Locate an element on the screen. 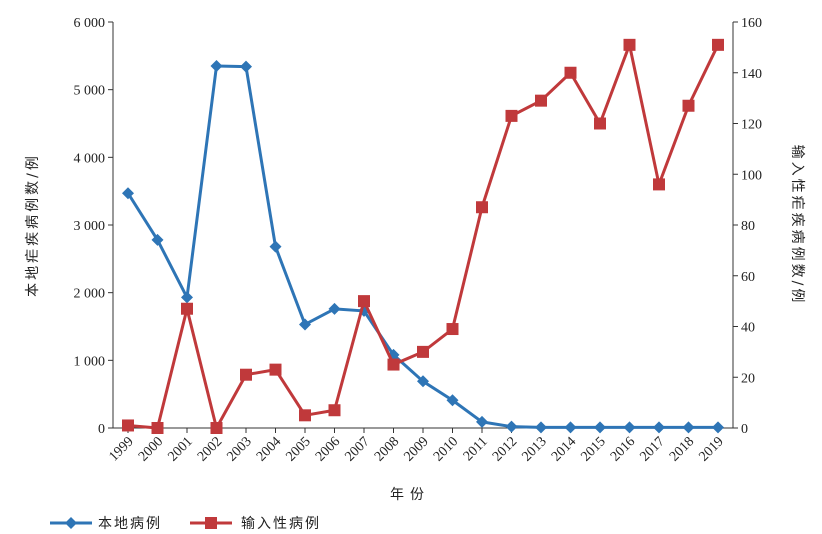 This screenshot has height=534, width=822. x-tick-label: 2006 is located at coordinates (328, 449).